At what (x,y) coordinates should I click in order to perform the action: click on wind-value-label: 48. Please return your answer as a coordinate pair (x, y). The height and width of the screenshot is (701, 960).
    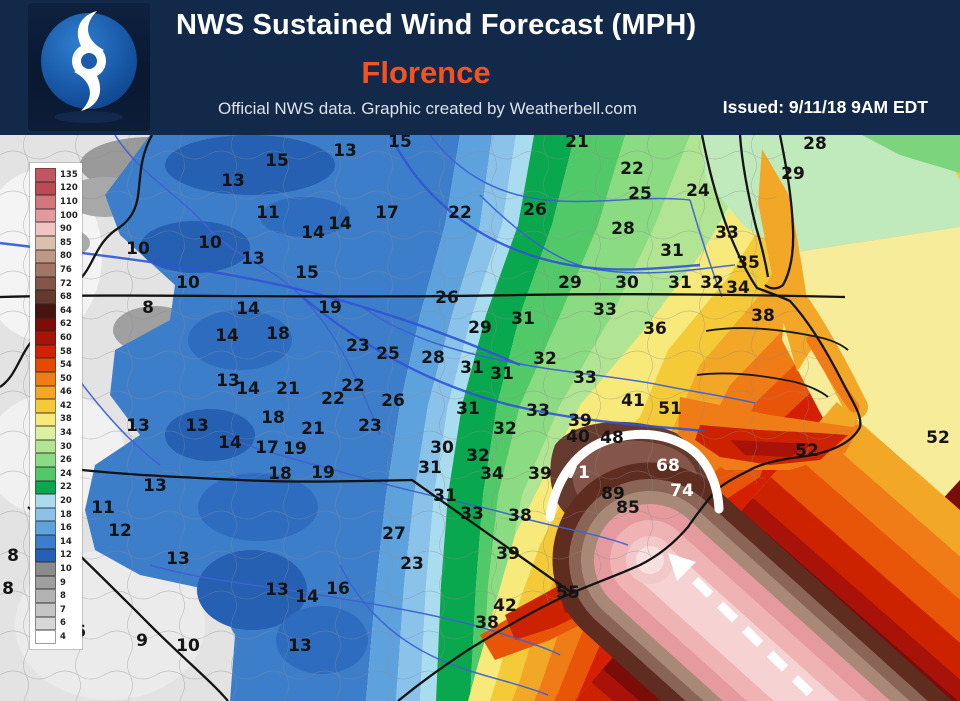
    Looking at the image, I should click on (612, 438).